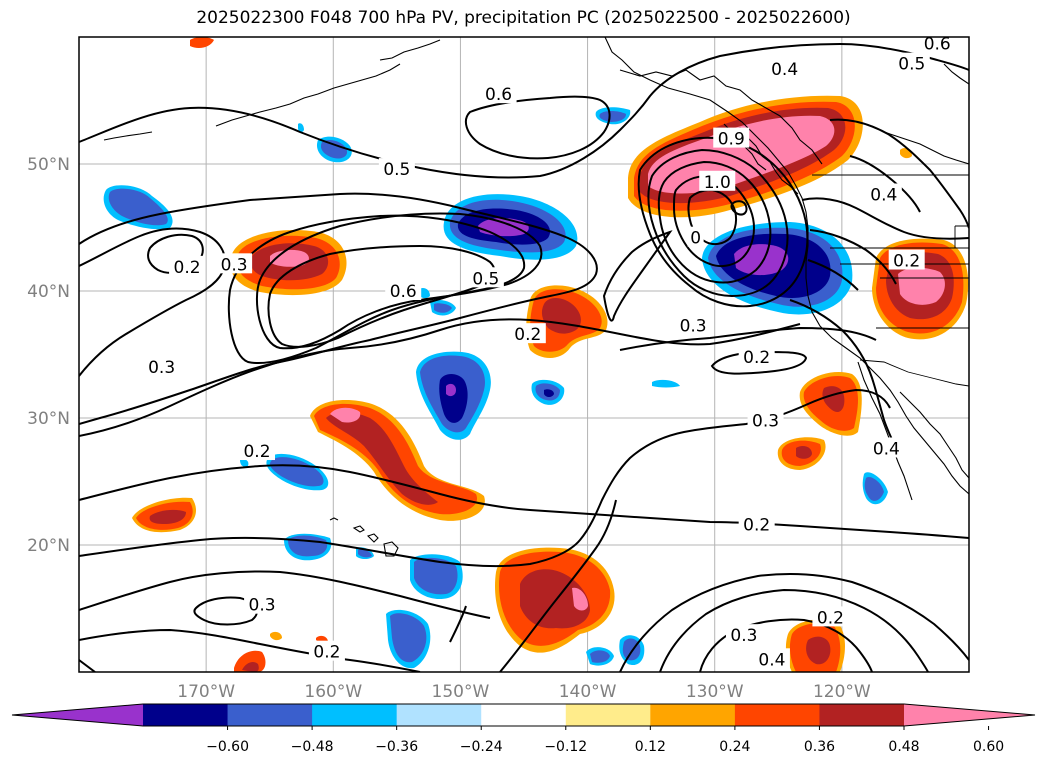 Image resolution: width=1047 pixels, height=765 pixels. I want to click on contour-0.3-southeast, so click(794, 630).